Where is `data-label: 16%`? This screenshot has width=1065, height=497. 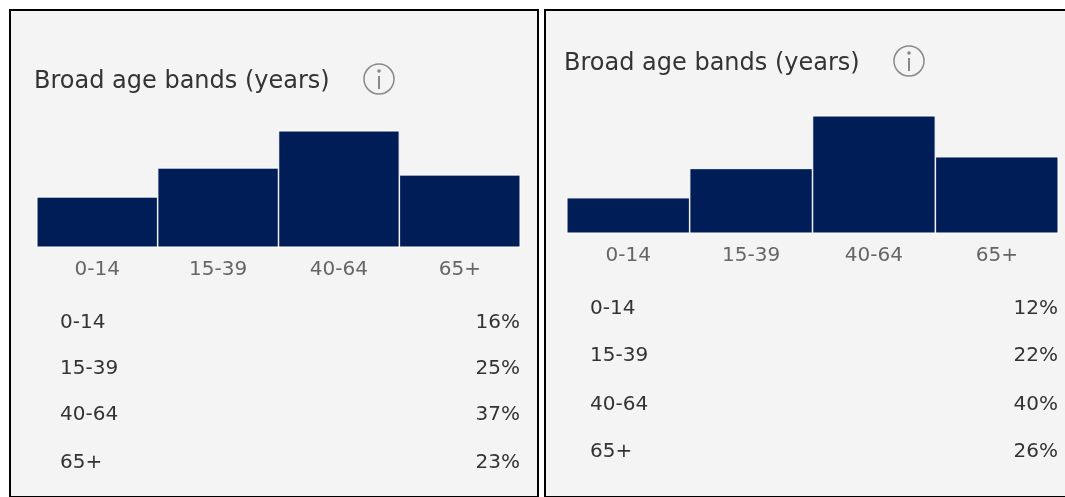
data-label: 16% is located at coordinates (497, 321).